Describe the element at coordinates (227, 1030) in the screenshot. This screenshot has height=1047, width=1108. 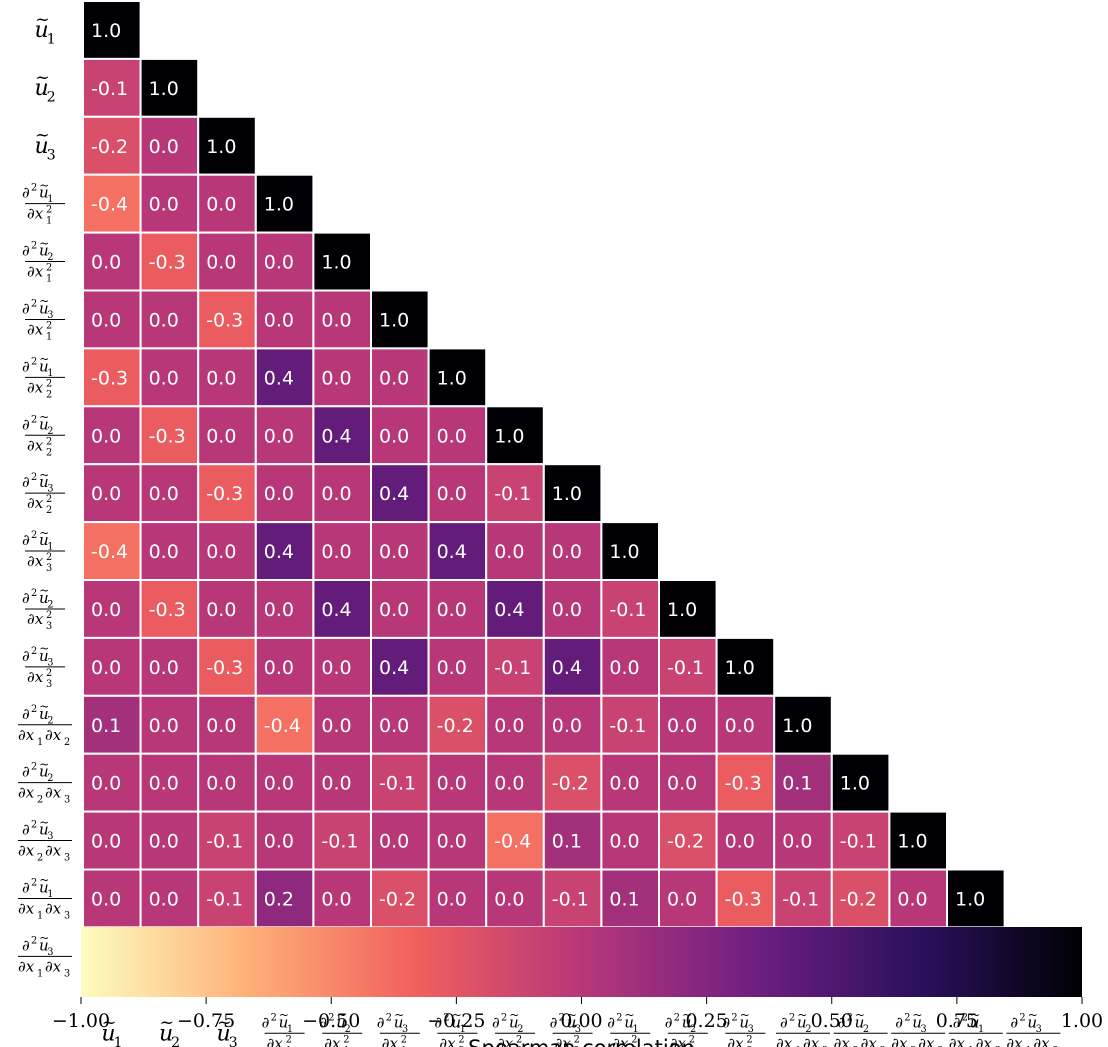
I see `axis-variable-label: u~3` at that location.